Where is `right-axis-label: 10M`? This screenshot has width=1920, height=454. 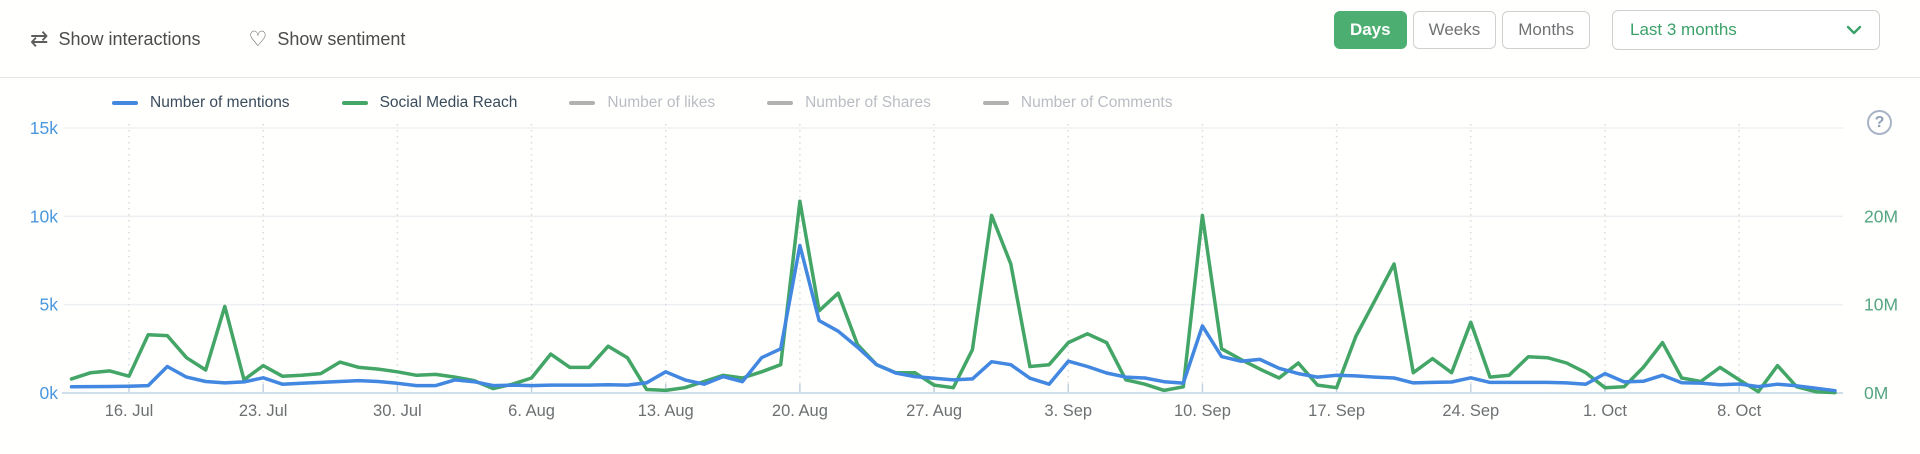
right-axis-label: 10M is located at coordinates (1881, 305).